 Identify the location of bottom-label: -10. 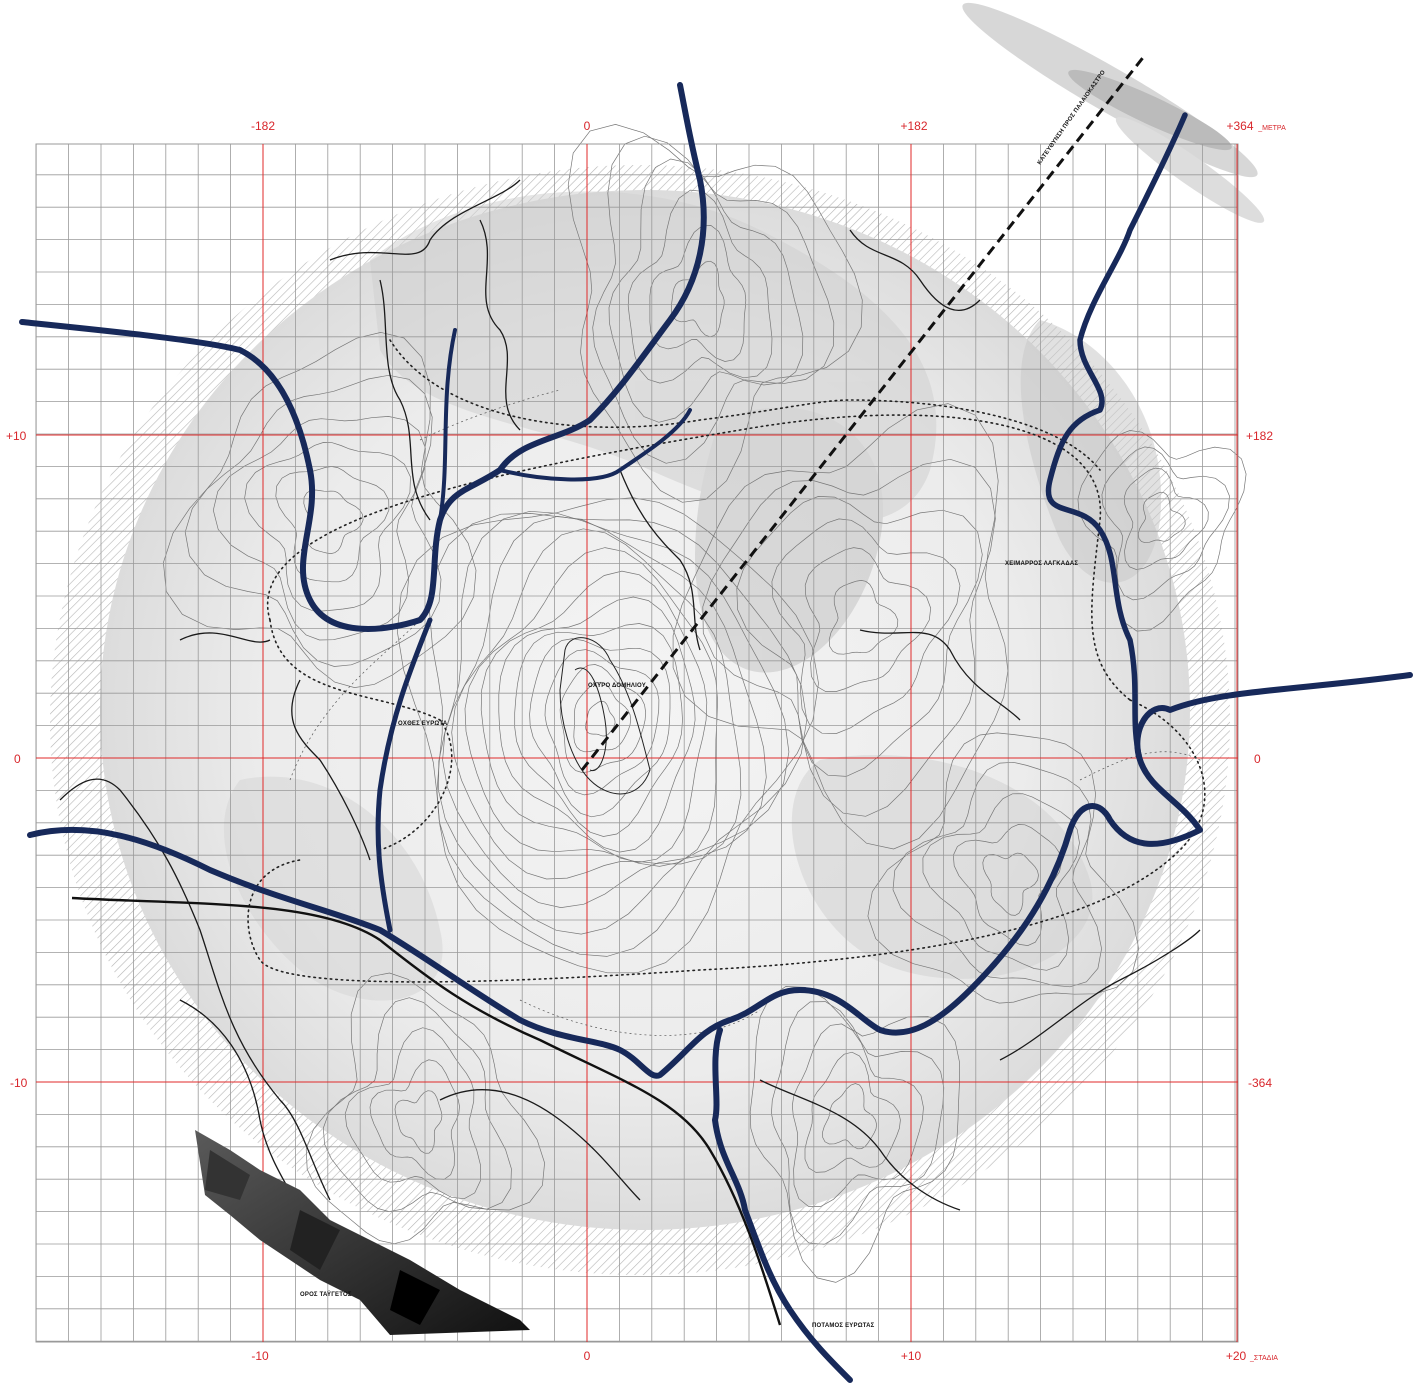
(260, 1356).